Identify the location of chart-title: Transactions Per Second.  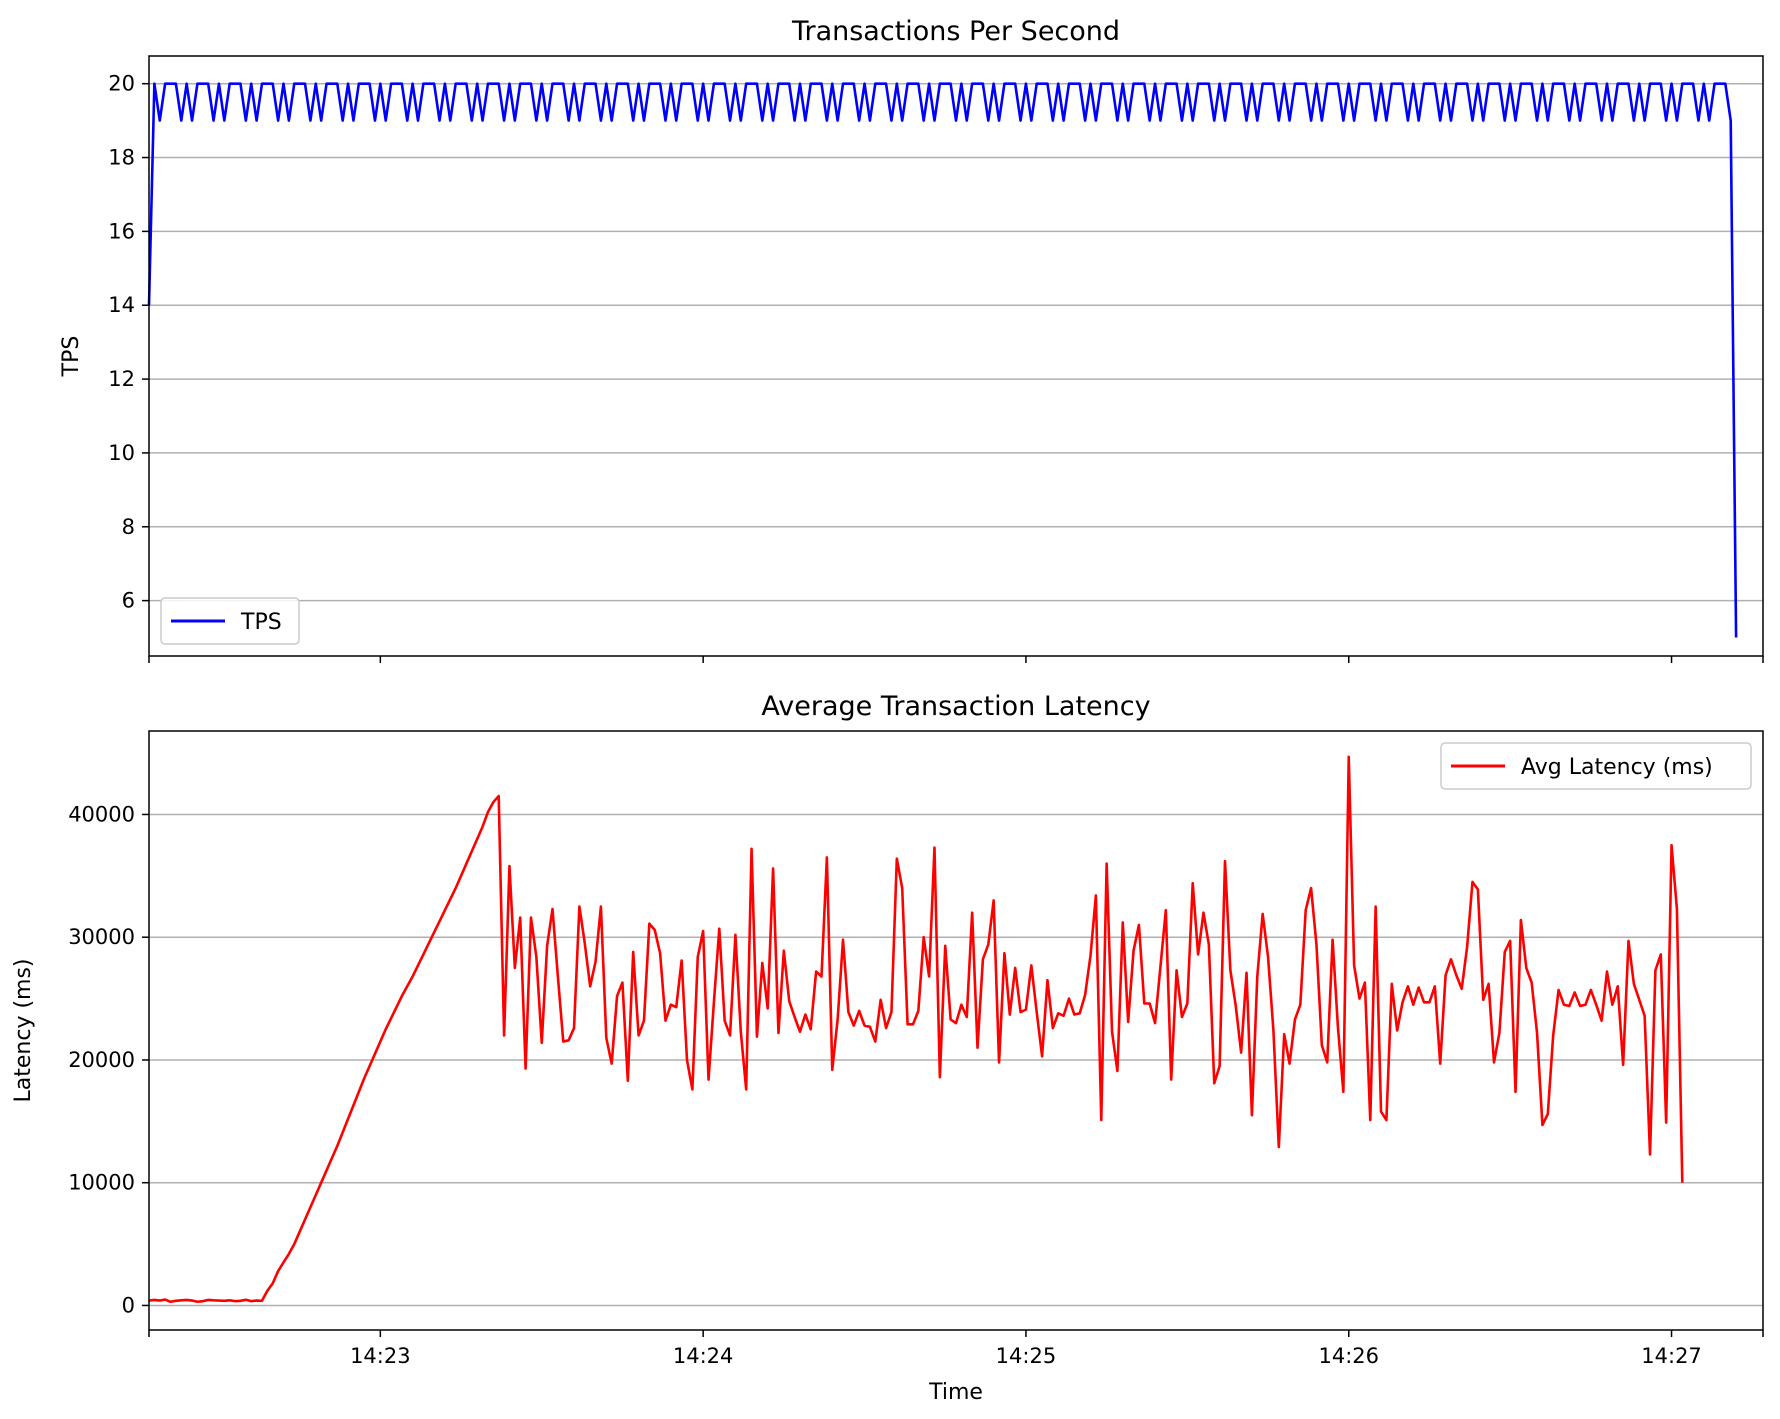
(955, 31).